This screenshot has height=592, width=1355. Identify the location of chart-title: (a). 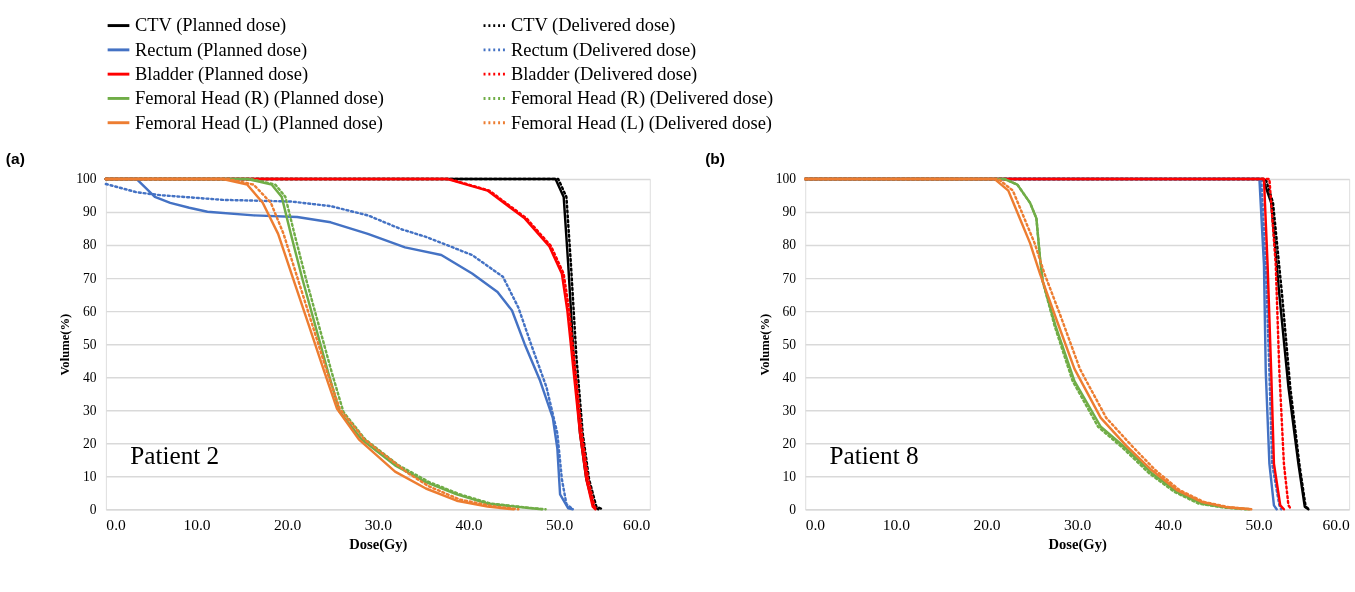
(15, 158).